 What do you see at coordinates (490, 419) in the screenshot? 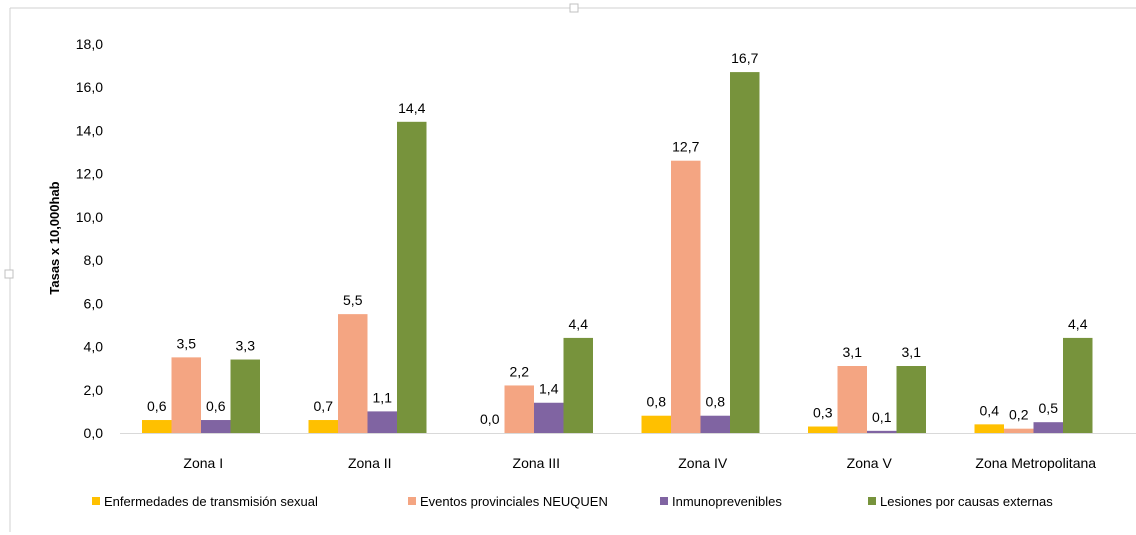
I see `data-label: 0,0` at bounding box center [490, 419].